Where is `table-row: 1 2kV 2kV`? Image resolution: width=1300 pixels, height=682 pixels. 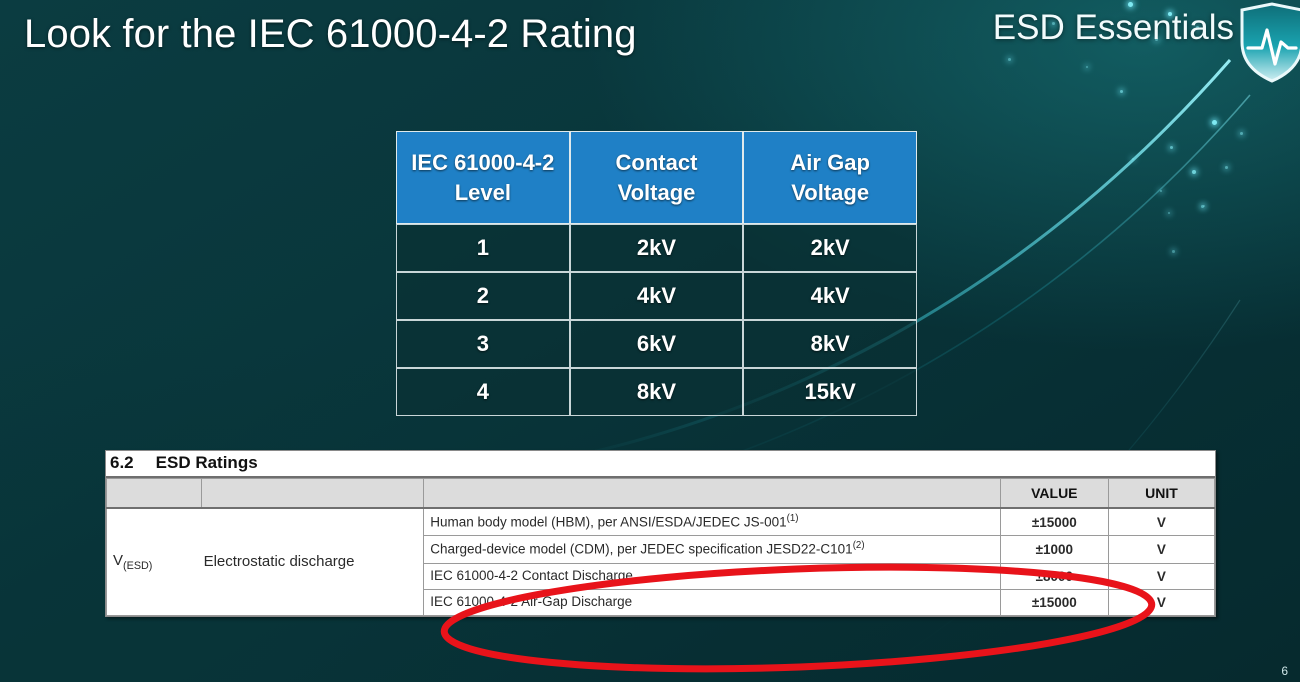 table-row: 1 2kV 2kV is located at coordinates (656, 248).